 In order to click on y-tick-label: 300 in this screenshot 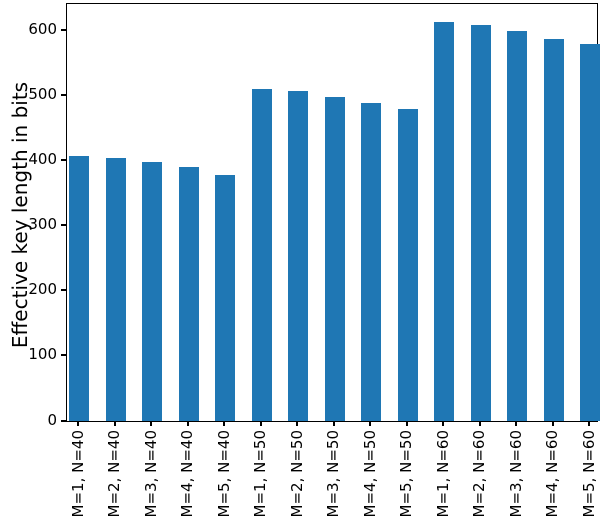, I will do `click(42, 224)`.